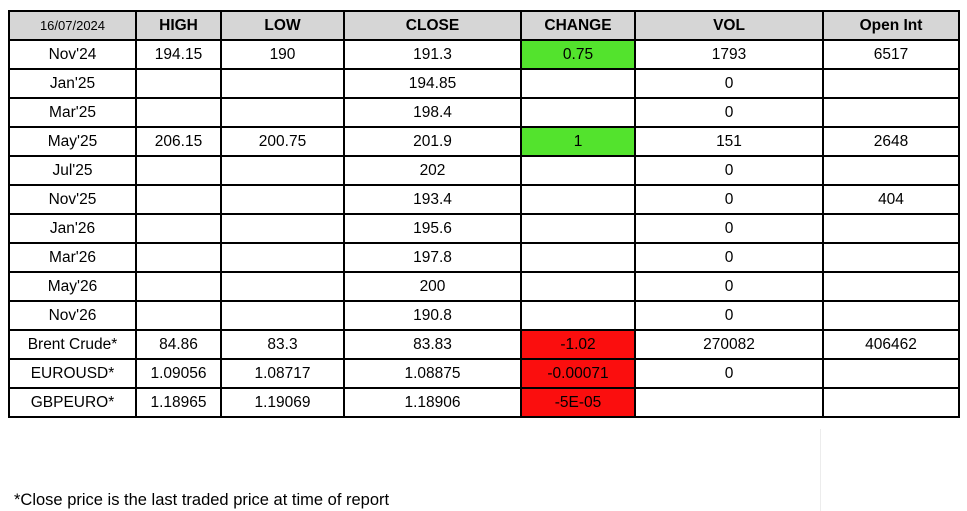 Image resolution: width=967 pixels, height=511 pixels. I want to click on row-label: Nov'25, so click(72, 199).